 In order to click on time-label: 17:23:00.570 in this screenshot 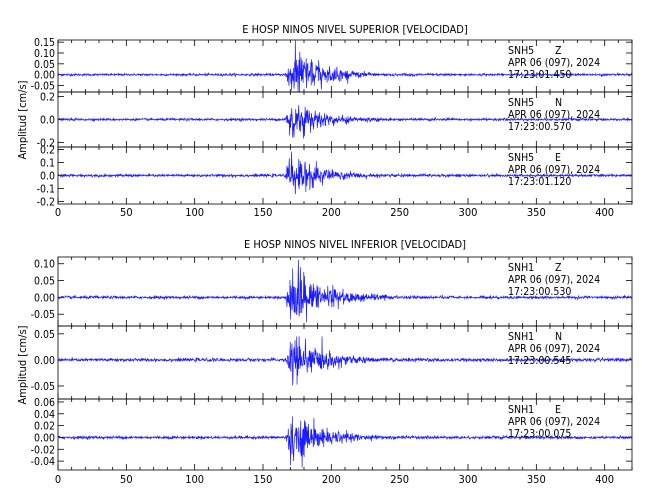, I will do `click(539, 127)`.